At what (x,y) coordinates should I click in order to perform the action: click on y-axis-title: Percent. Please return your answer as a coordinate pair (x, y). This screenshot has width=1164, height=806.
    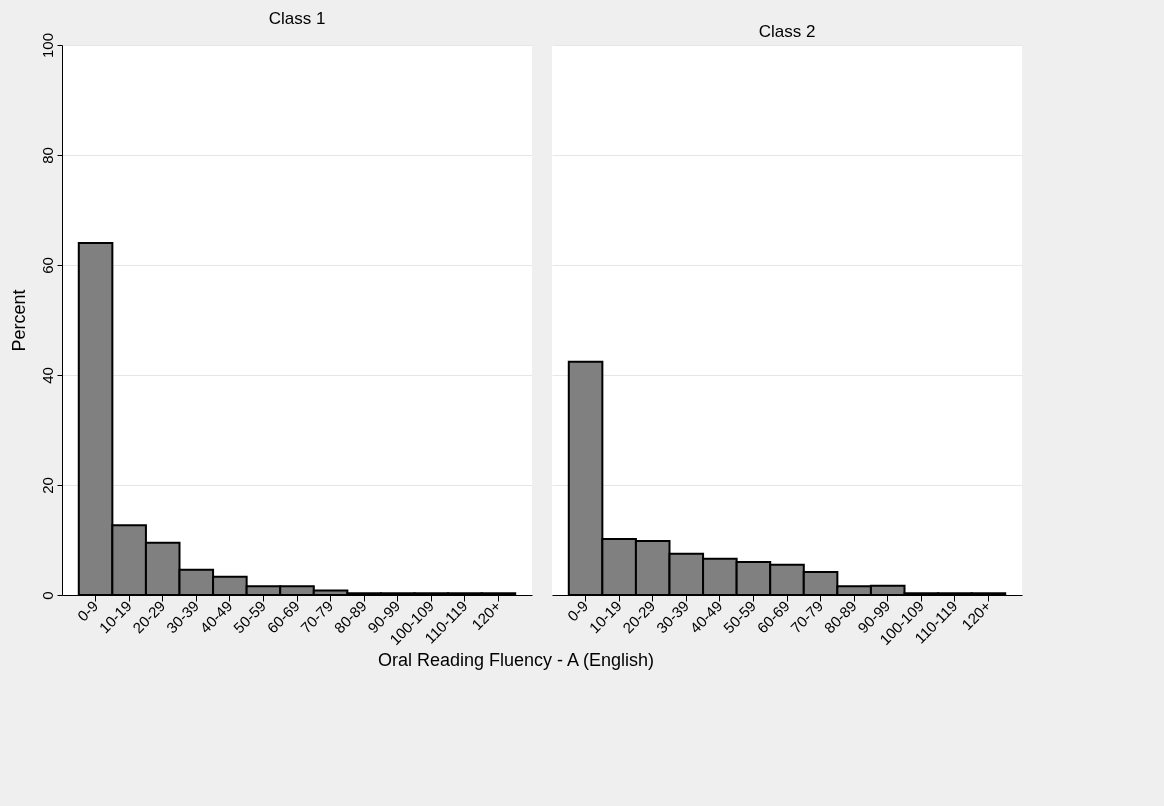
    Looking at the image, I should click on (18, 320).